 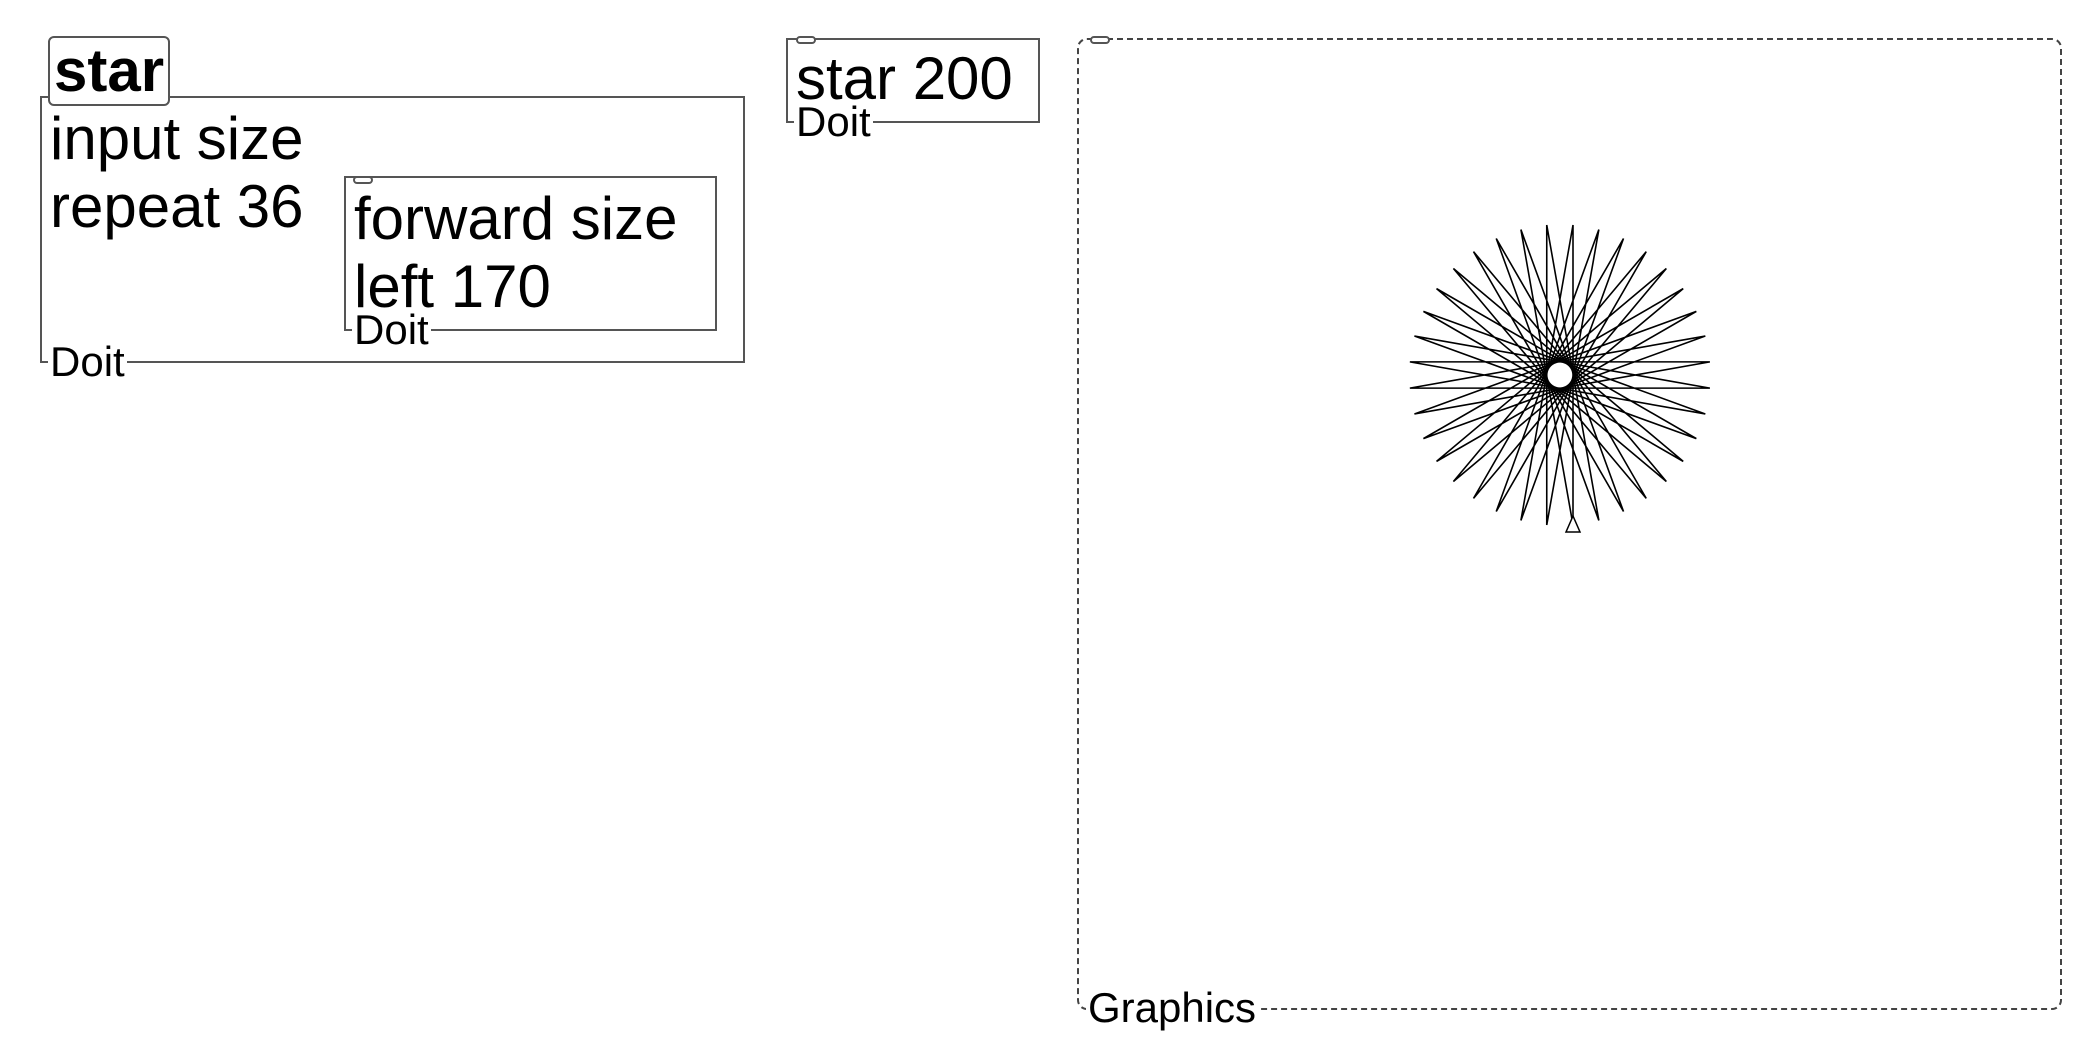 What do you see at coordinates (1172, 1007) in the screenshot?
I see `graphics-label: Graphics` at bounding box center [1172, 1007].